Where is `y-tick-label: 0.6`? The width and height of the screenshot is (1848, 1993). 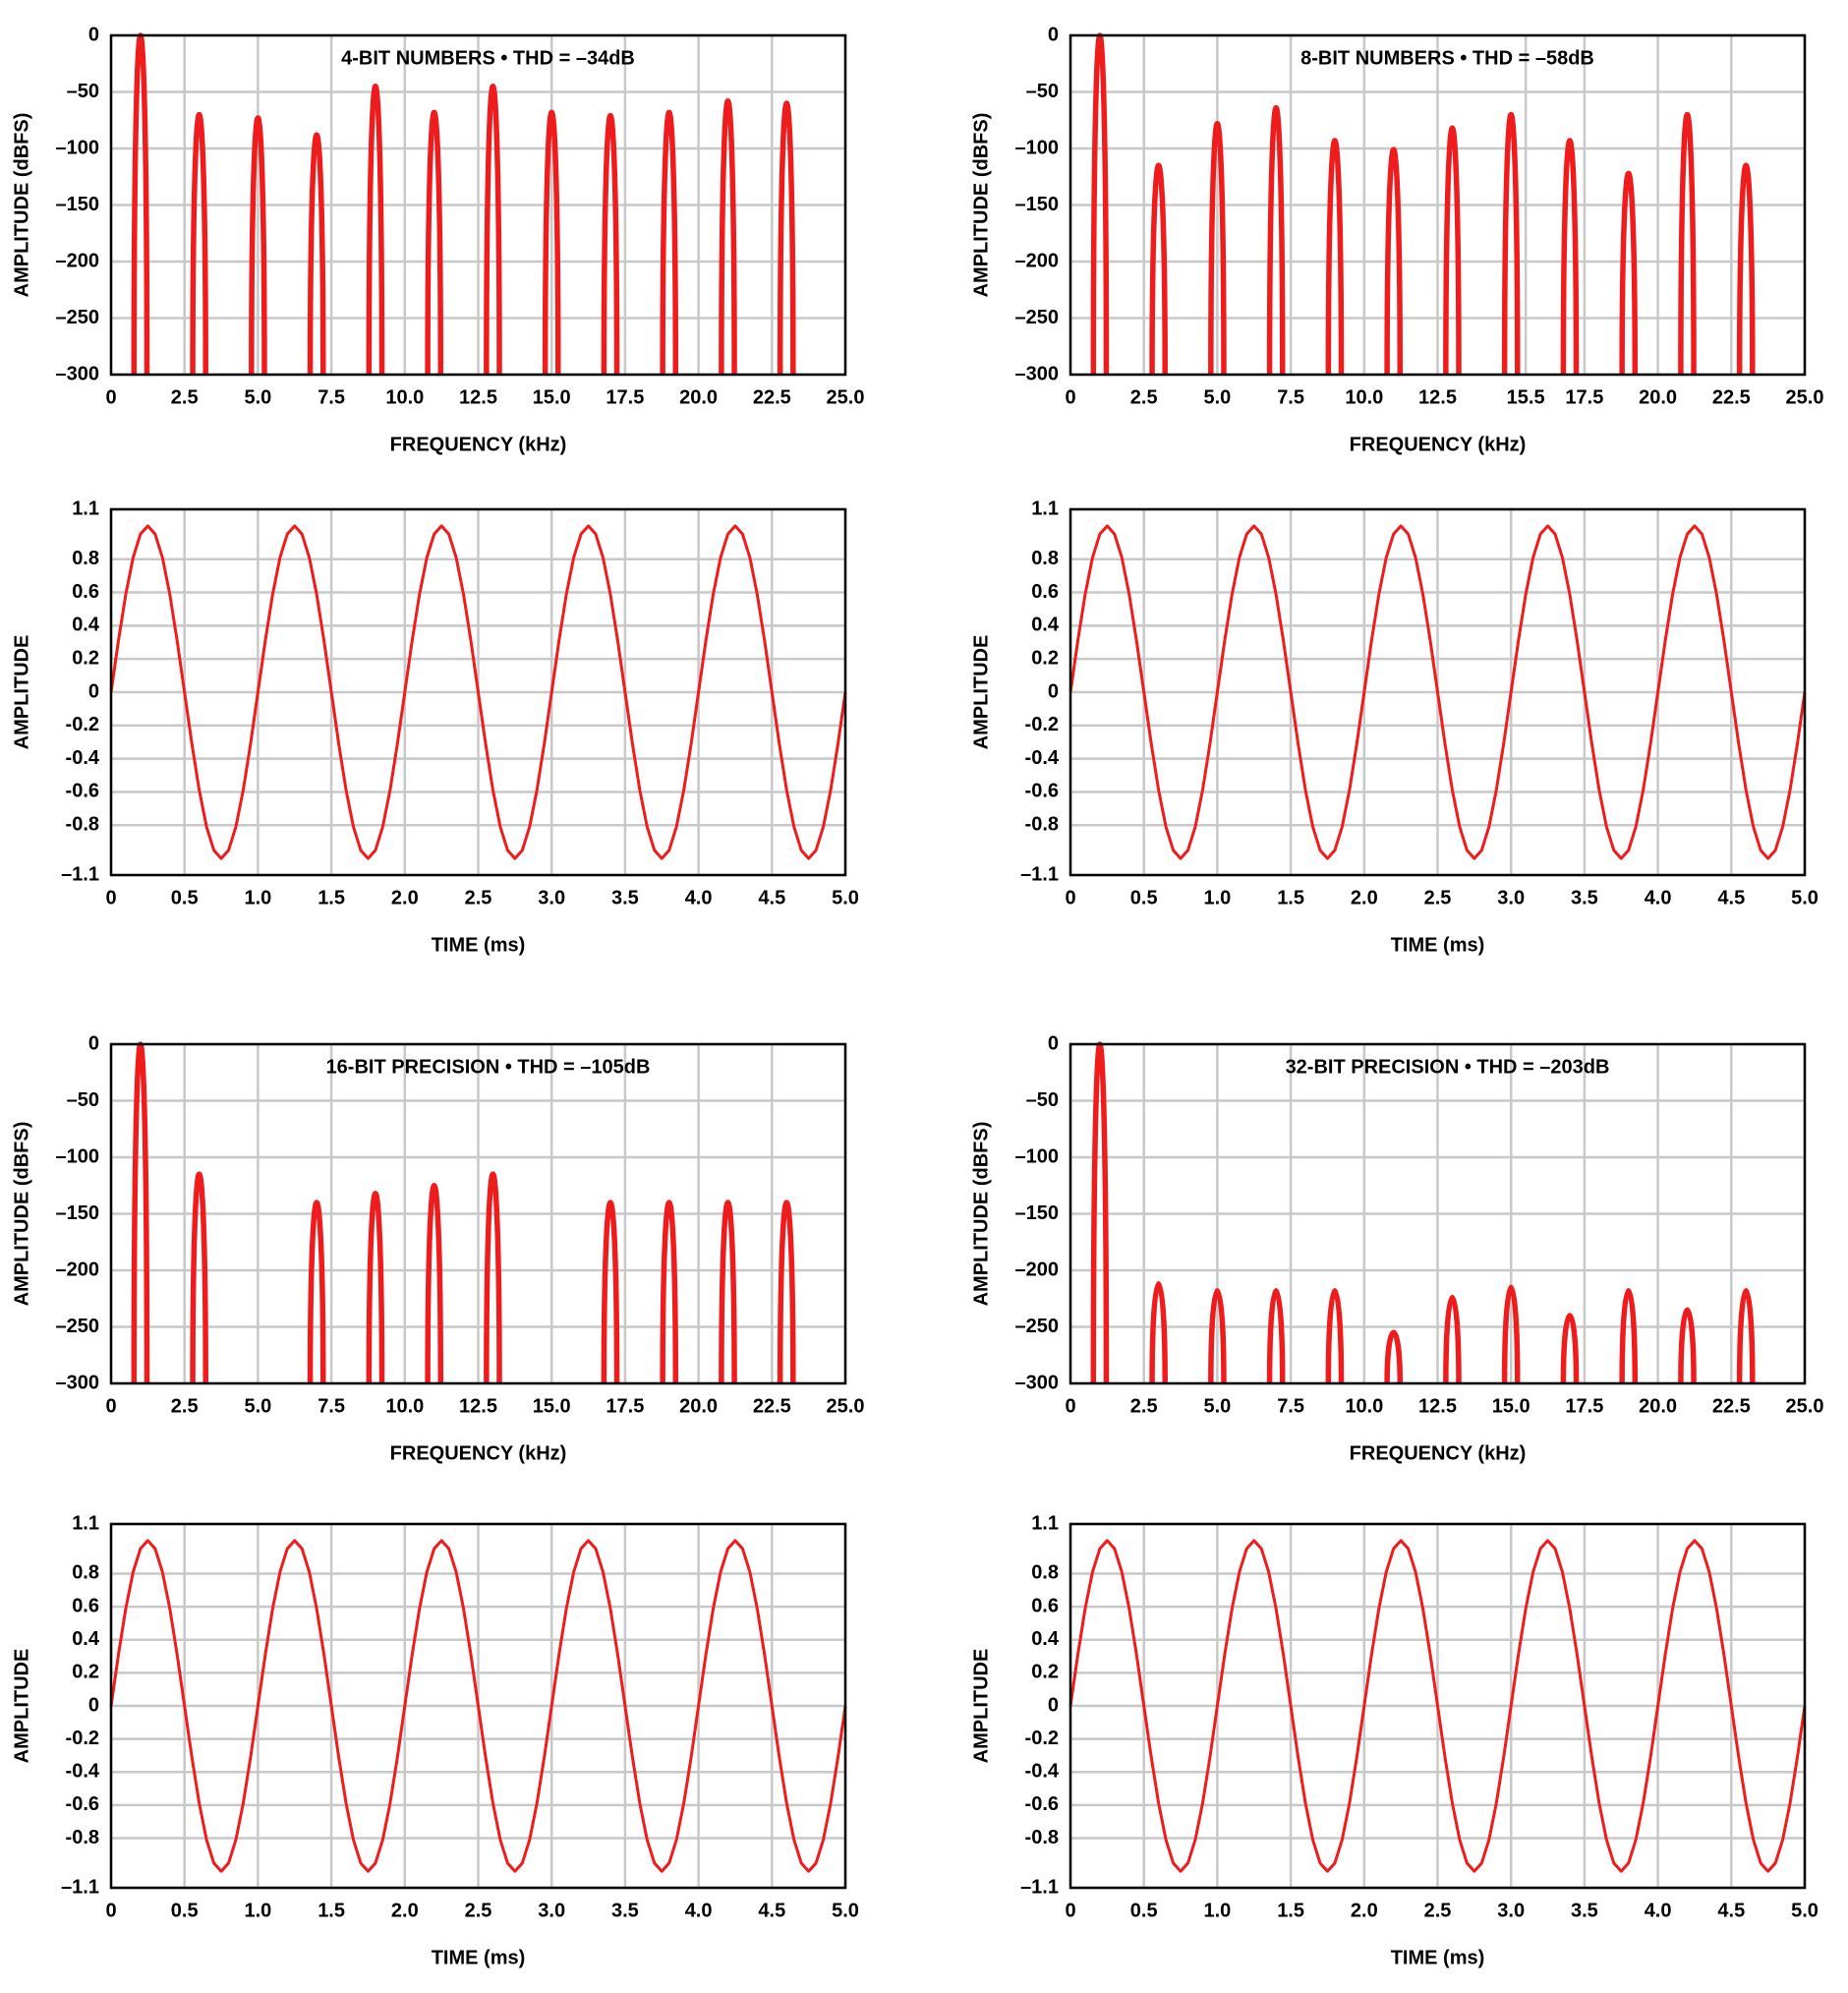 y-tick-label: 0.6 is located at coordinates (86, 1605).